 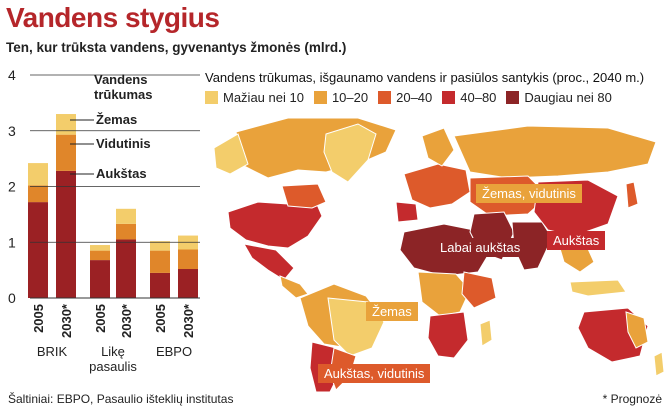 I want to click on legend-item: 40–80, so click(x=469, y=97).